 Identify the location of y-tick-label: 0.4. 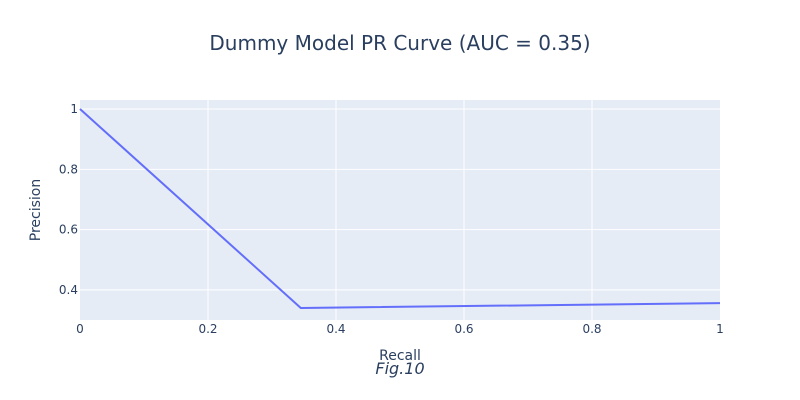
(68, 290).